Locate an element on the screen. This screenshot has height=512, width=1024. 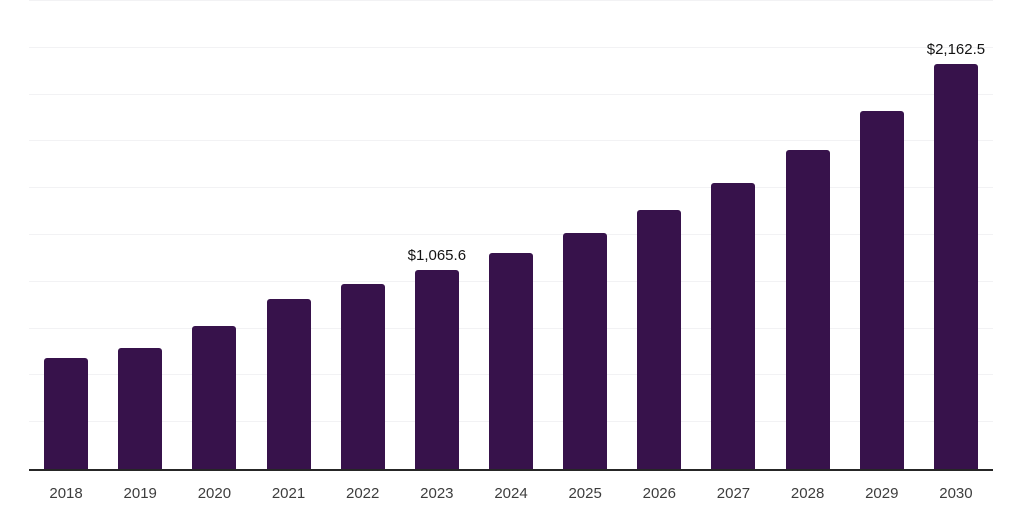
x-axis-line is located at coordinates (511, 470).